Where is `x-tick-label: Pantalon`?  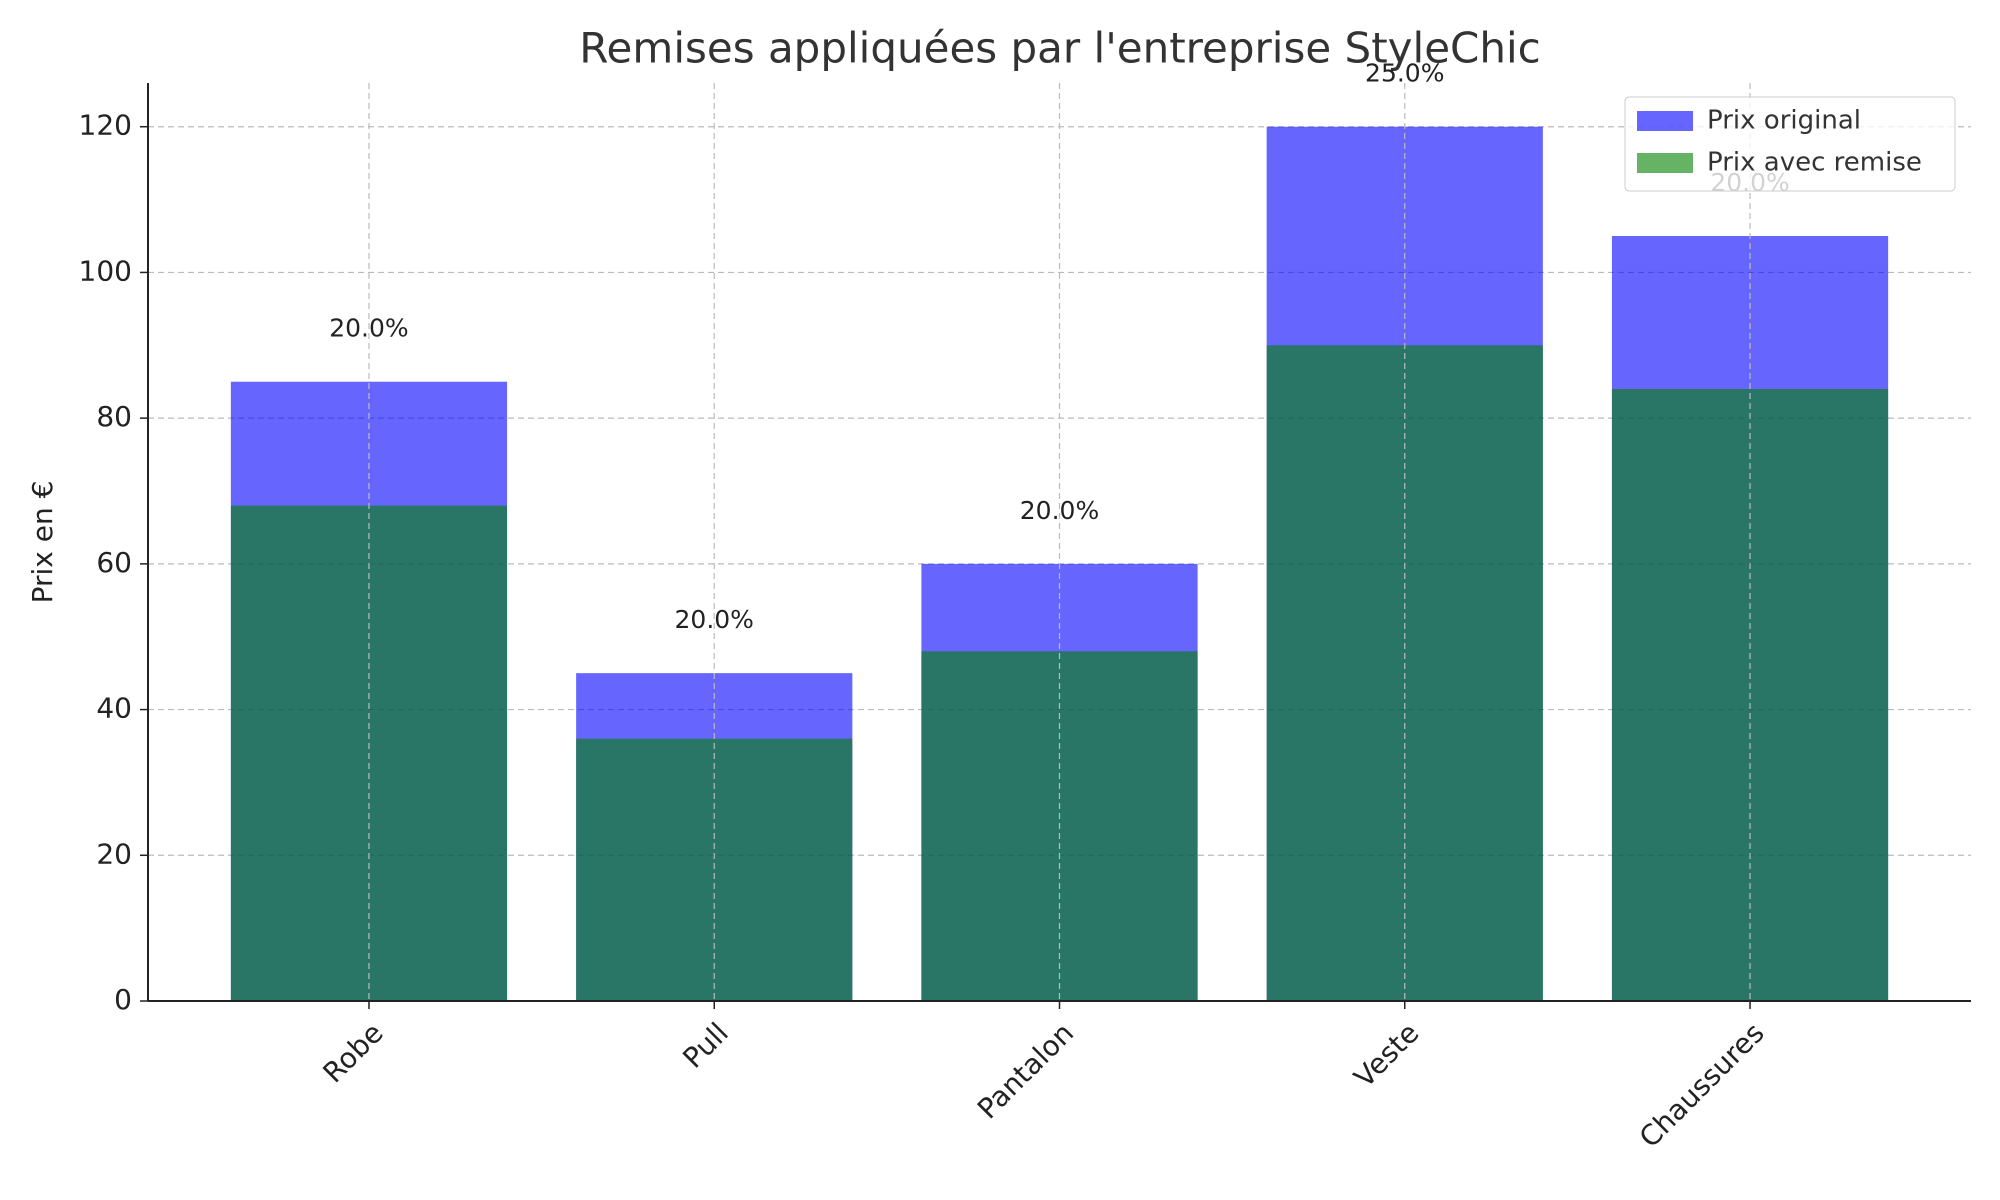
x-tick-label: Pantalon is located at coordinates (1025, 1070).